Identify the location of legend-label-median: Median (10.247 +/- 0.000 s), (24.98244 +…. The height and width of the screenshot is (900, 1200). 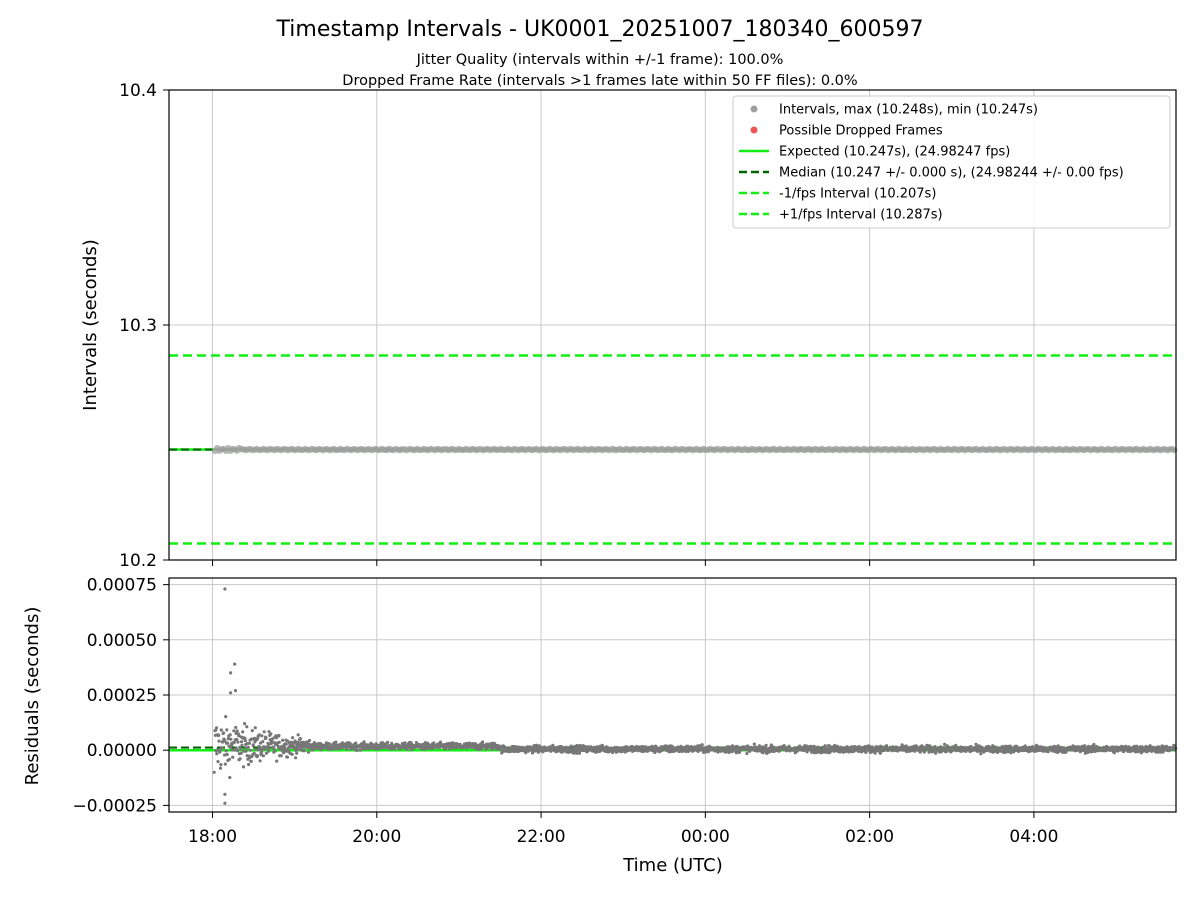
(951, 173).